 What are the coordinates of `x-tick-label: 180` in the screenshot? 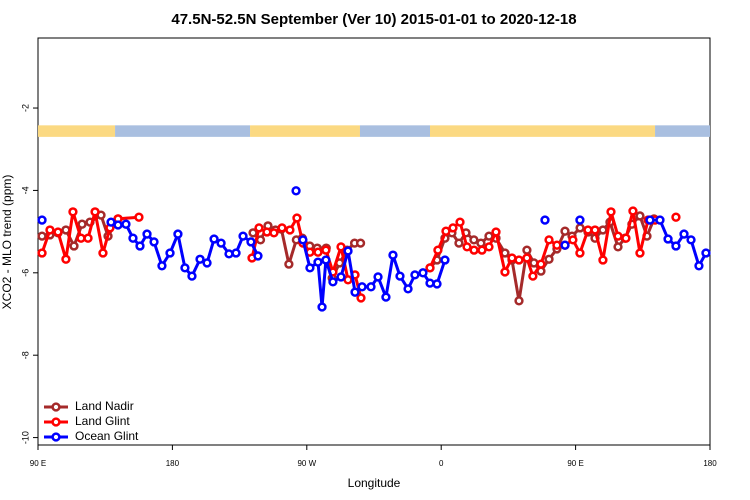 It's located at (710, 463).